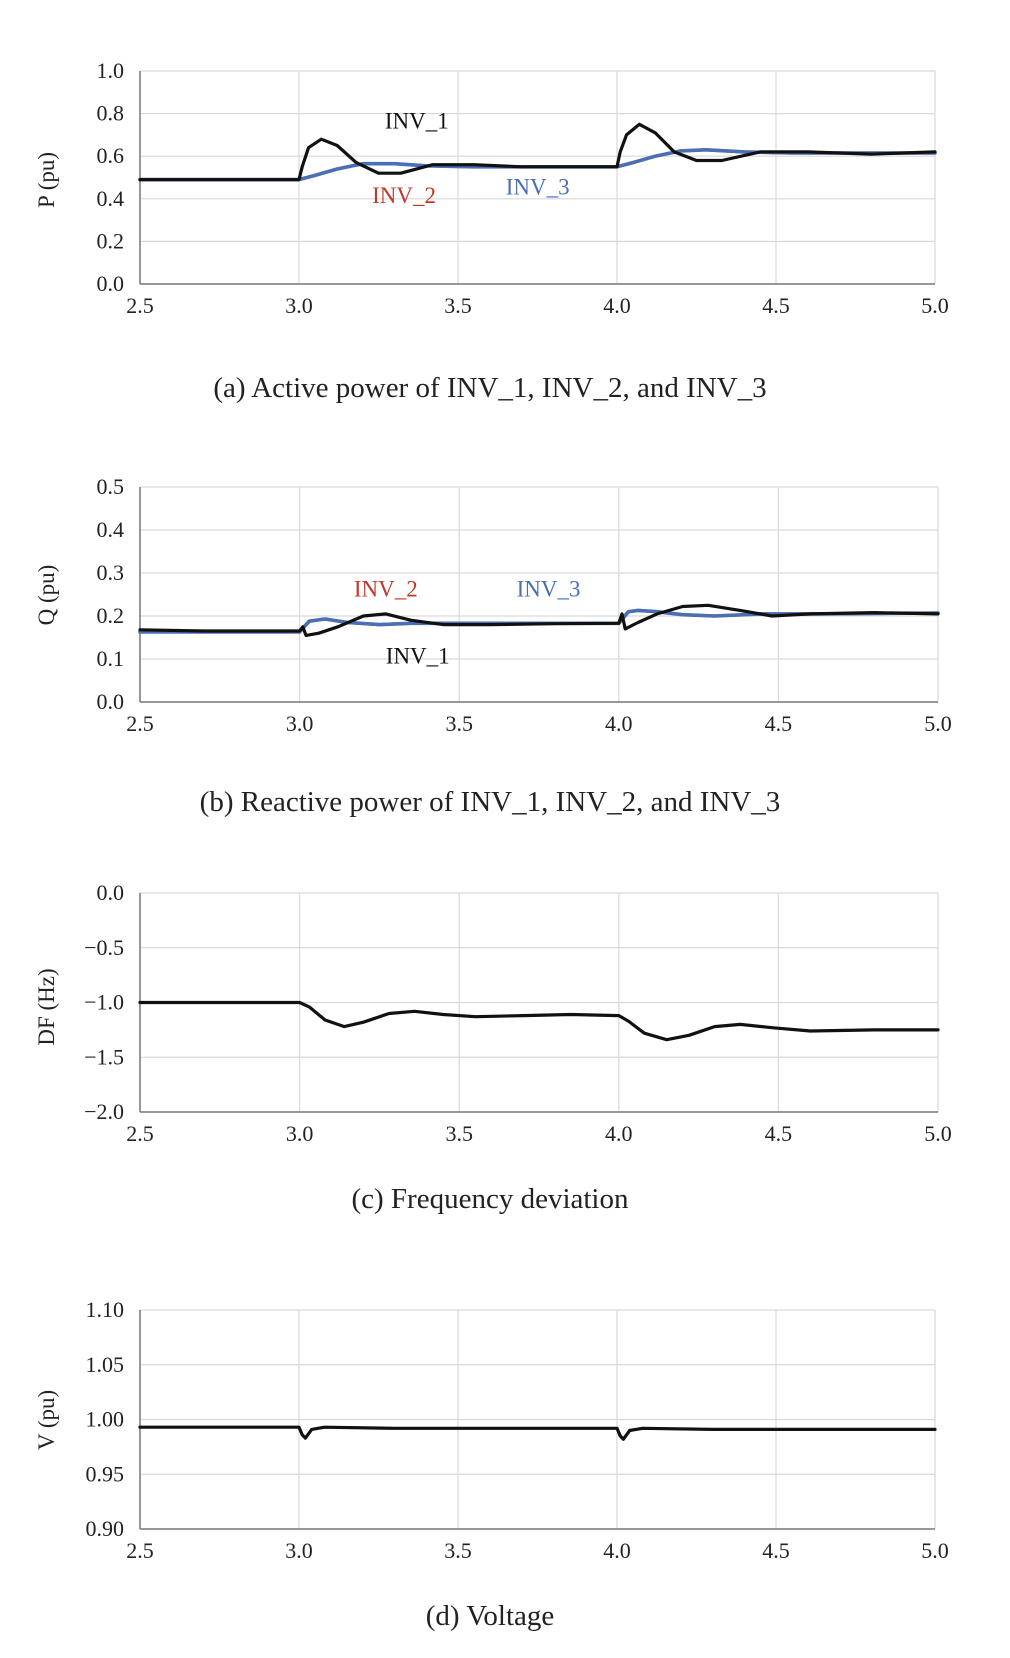 The width and height of the screenshot is (1010, 1658). I want to click on panel-c-tick-labels: 2.5 3.0 3.5 4.0 4.5 5.0 −2.0 −1.5 −1.0 −0.5 0.0, so click(518, 1013).